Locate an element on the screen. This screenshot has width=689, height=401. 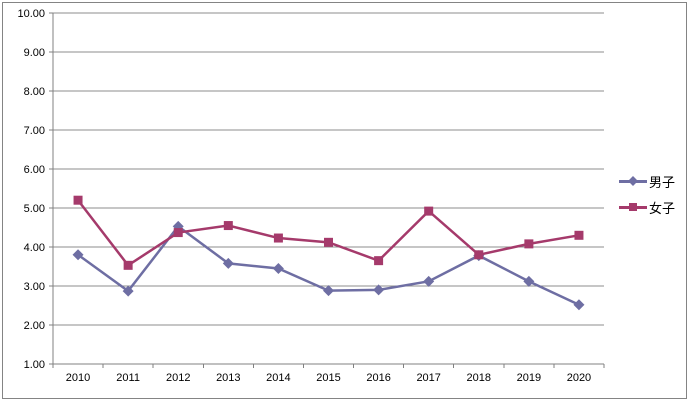
x-tick-label: 2019 is located at coordinates (529, 378).